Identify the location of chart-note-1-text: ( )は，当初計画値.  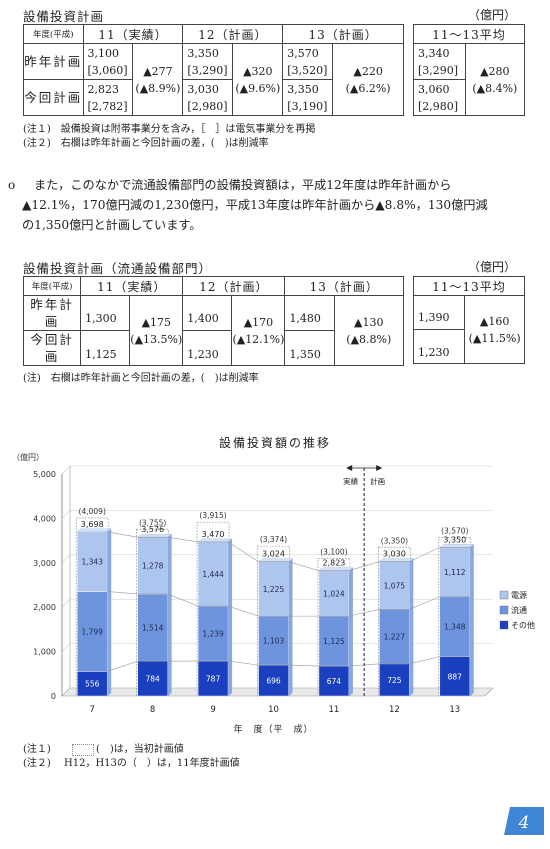
(140, 749).